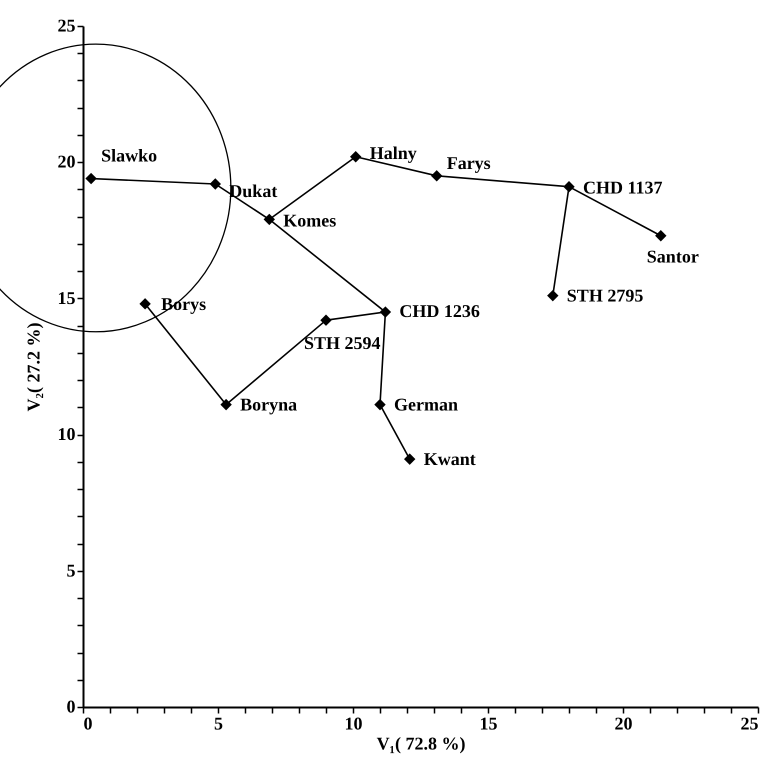 This screenshot has height=784, width=768. What do you see at coordinates (67, 162) in the screenshot?
I see `y-tick-label: 20` at bounding box center [67, 162].